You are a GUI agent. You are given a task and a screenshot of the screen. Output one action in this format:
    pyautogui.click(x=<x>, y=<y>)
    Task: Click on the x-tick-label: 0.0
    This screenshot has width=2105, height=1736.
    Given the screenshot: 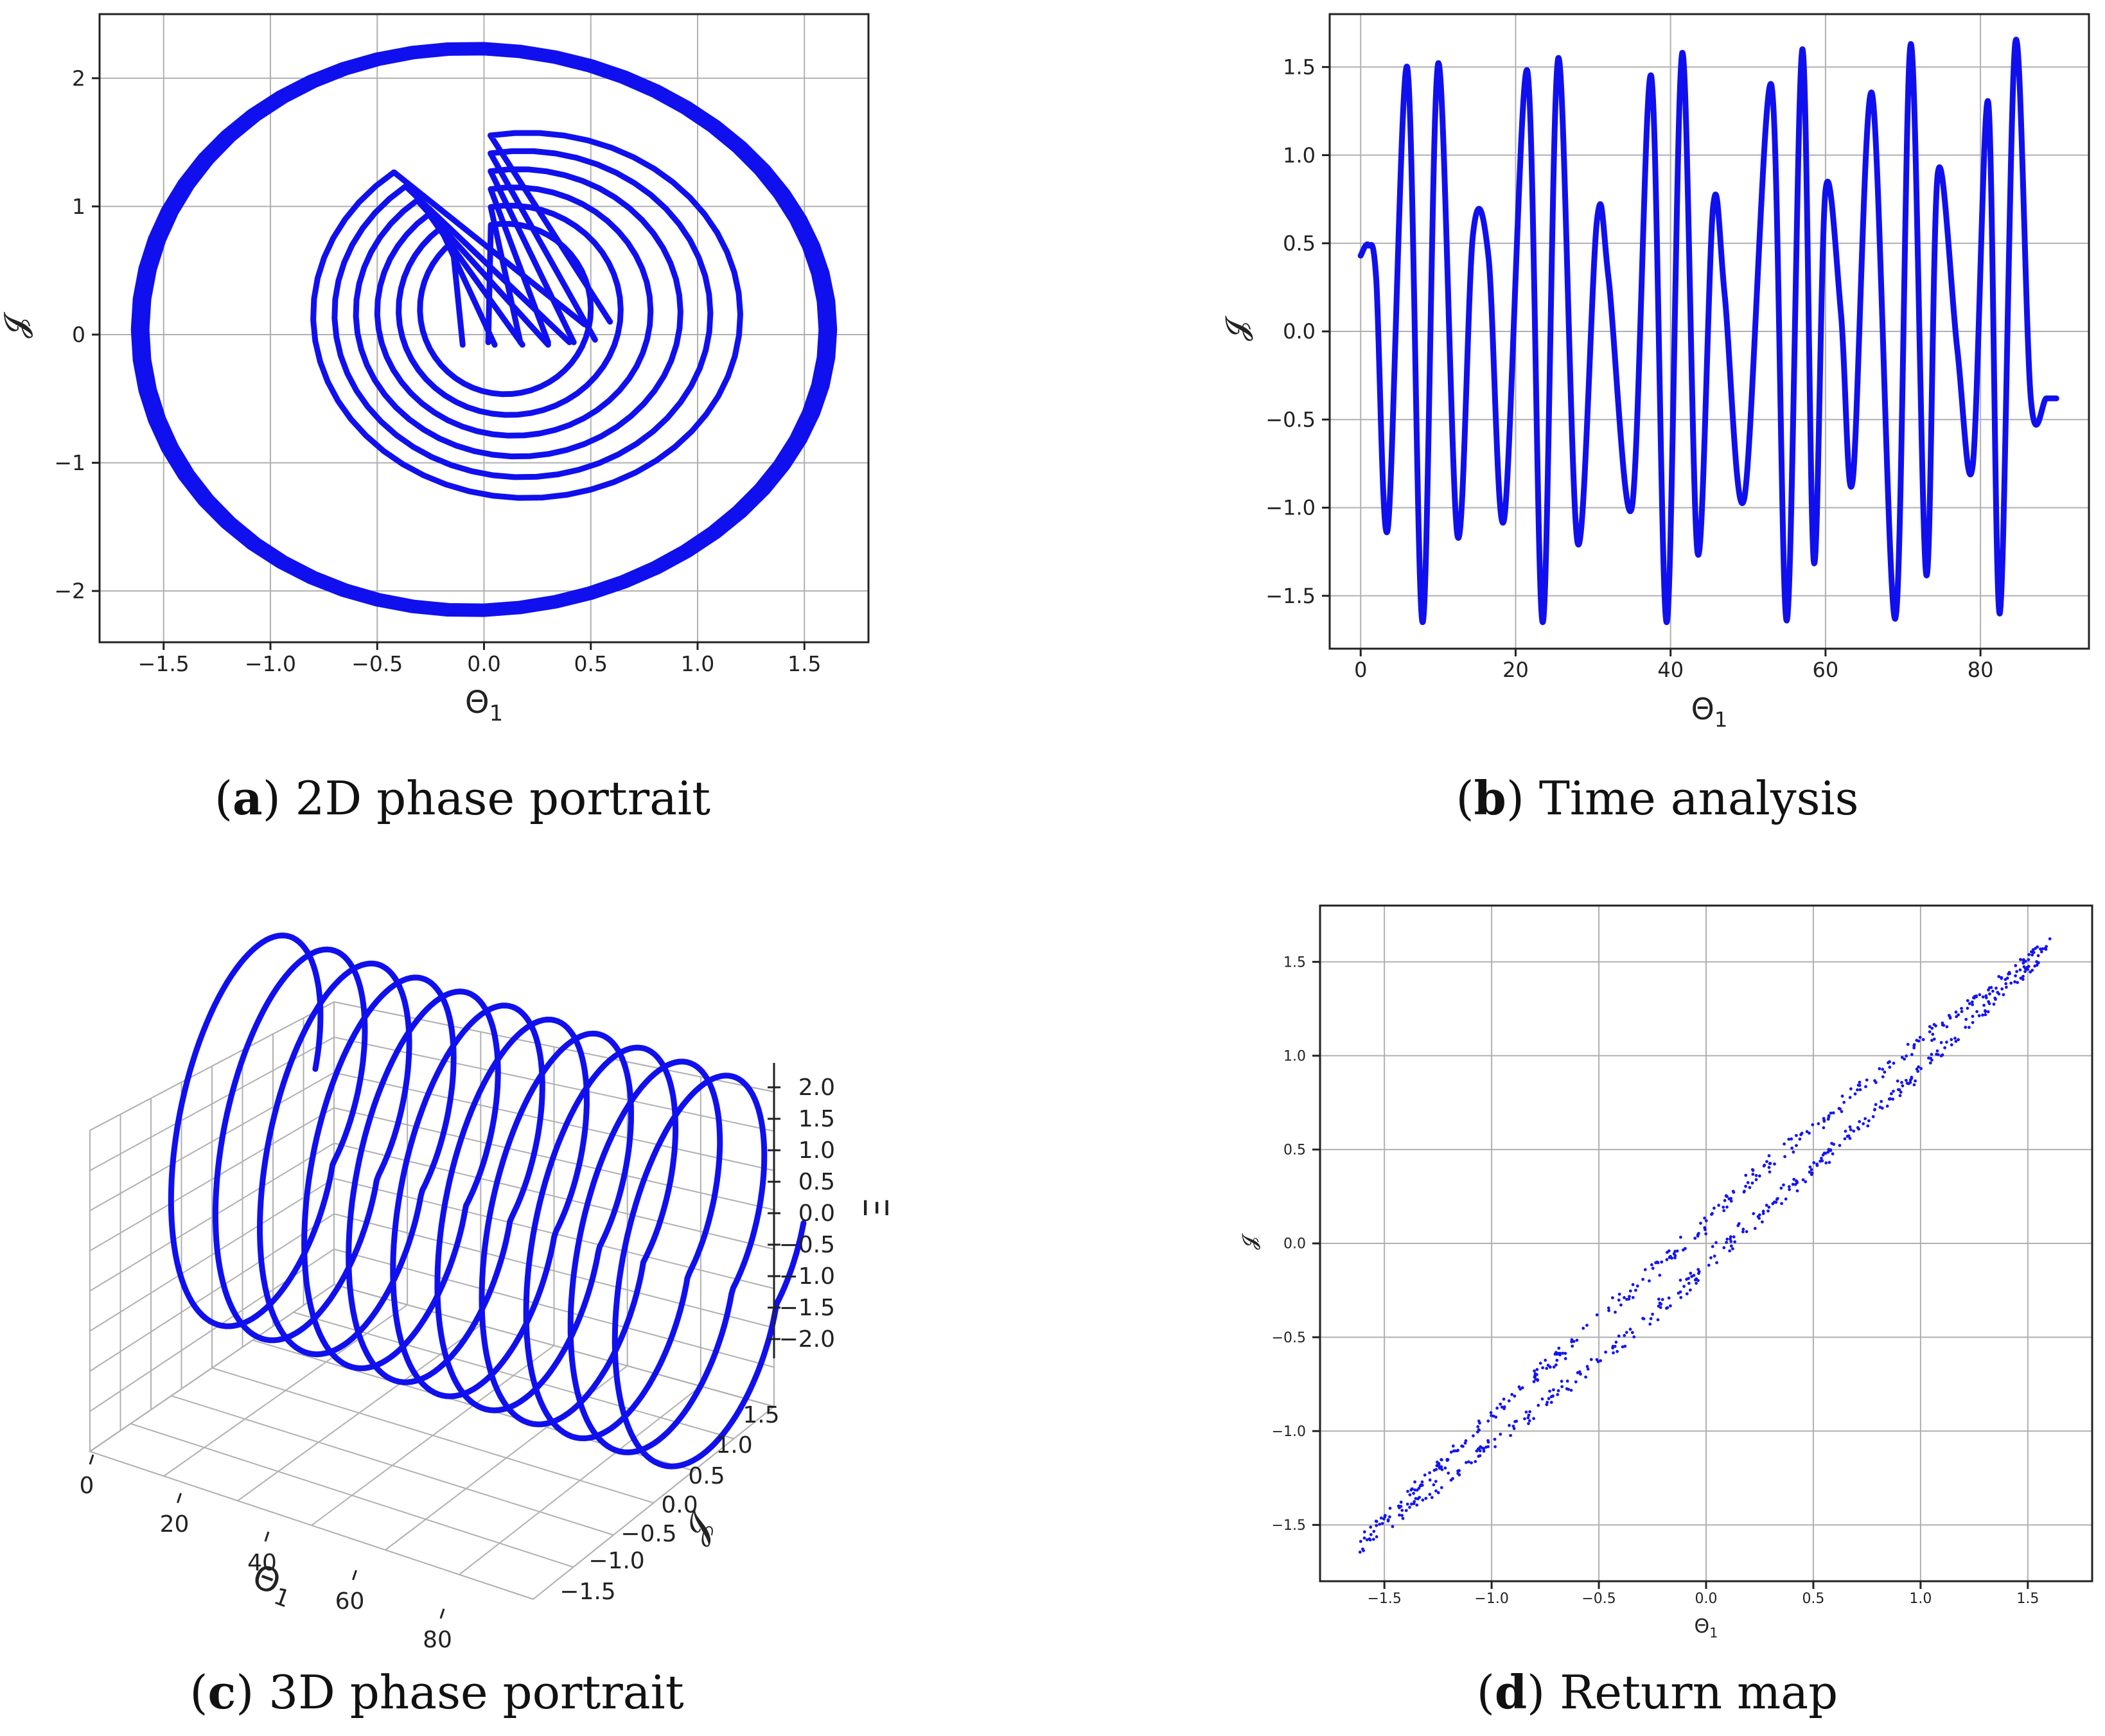 What is the action you would take?
    pyautogui.click(x=1706, y=1599)
    